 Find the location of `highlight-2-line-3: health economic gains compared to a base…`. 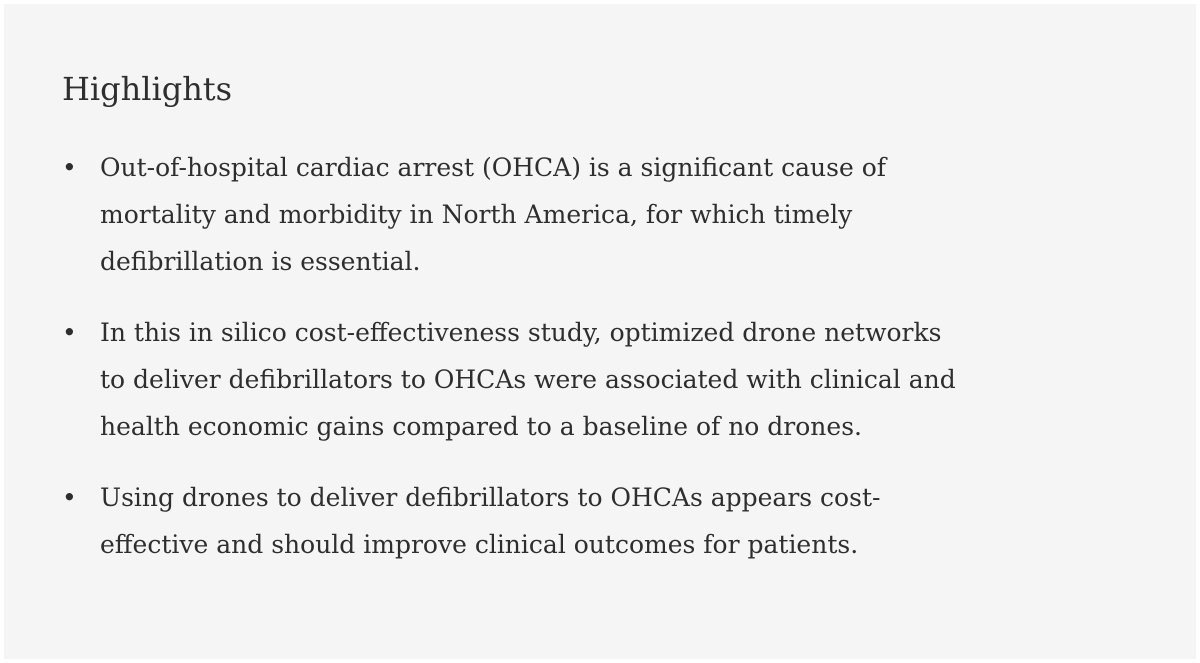

highlight-2-line-3: health economic gains compared to a base… is located at coordinates (481, 426).